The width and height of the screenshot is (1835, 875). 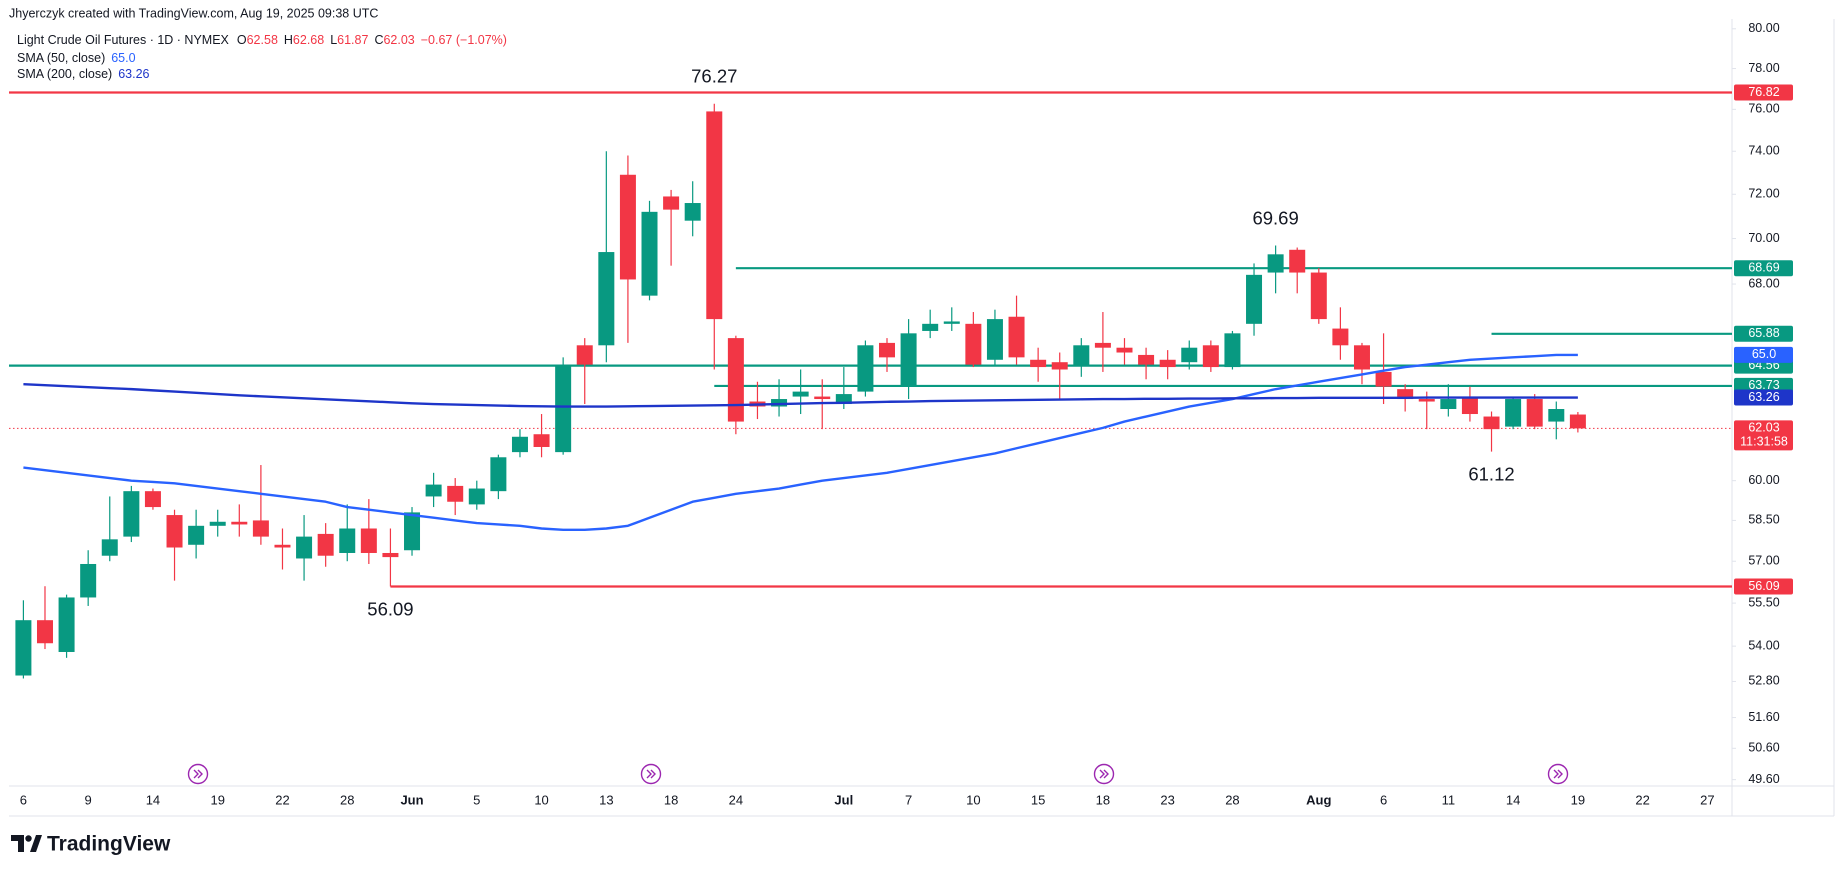 What do you see at coordinates (88, 799) in the screenshot?
I see `x-tick-label: 9` at bounding box center [88, 799].